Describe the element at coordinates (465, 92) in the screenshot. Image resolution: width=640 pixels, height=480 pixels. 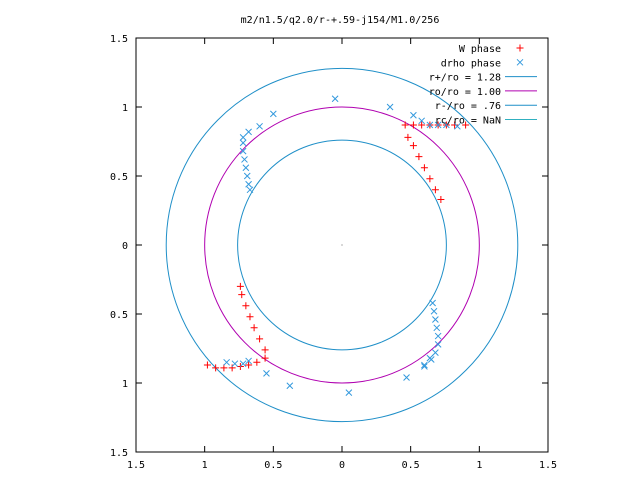
I see `legend-label: ro/ro = 1.00` at that location.